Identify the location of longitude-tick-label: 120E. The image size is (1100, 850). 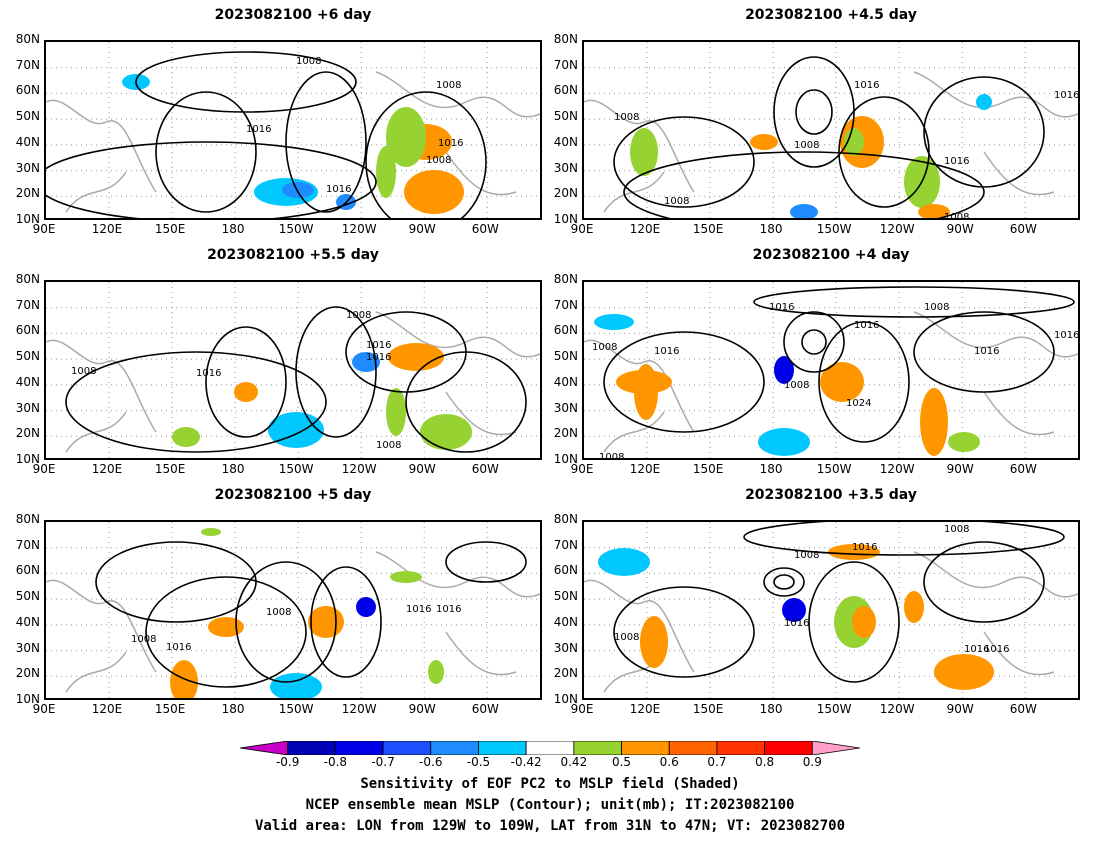
(645, 229).